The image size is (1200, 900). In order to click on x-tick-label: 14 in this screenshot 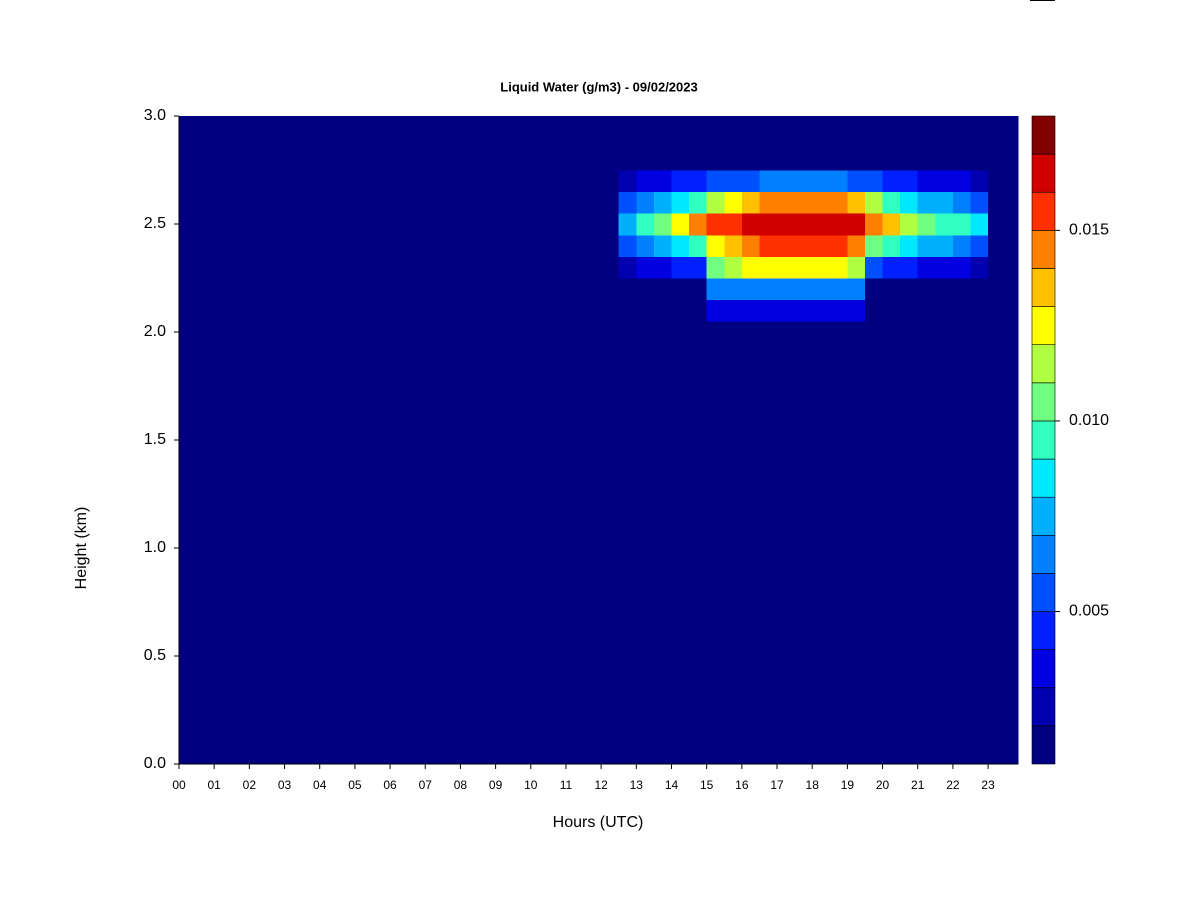, I will do `click(672, 785)`.